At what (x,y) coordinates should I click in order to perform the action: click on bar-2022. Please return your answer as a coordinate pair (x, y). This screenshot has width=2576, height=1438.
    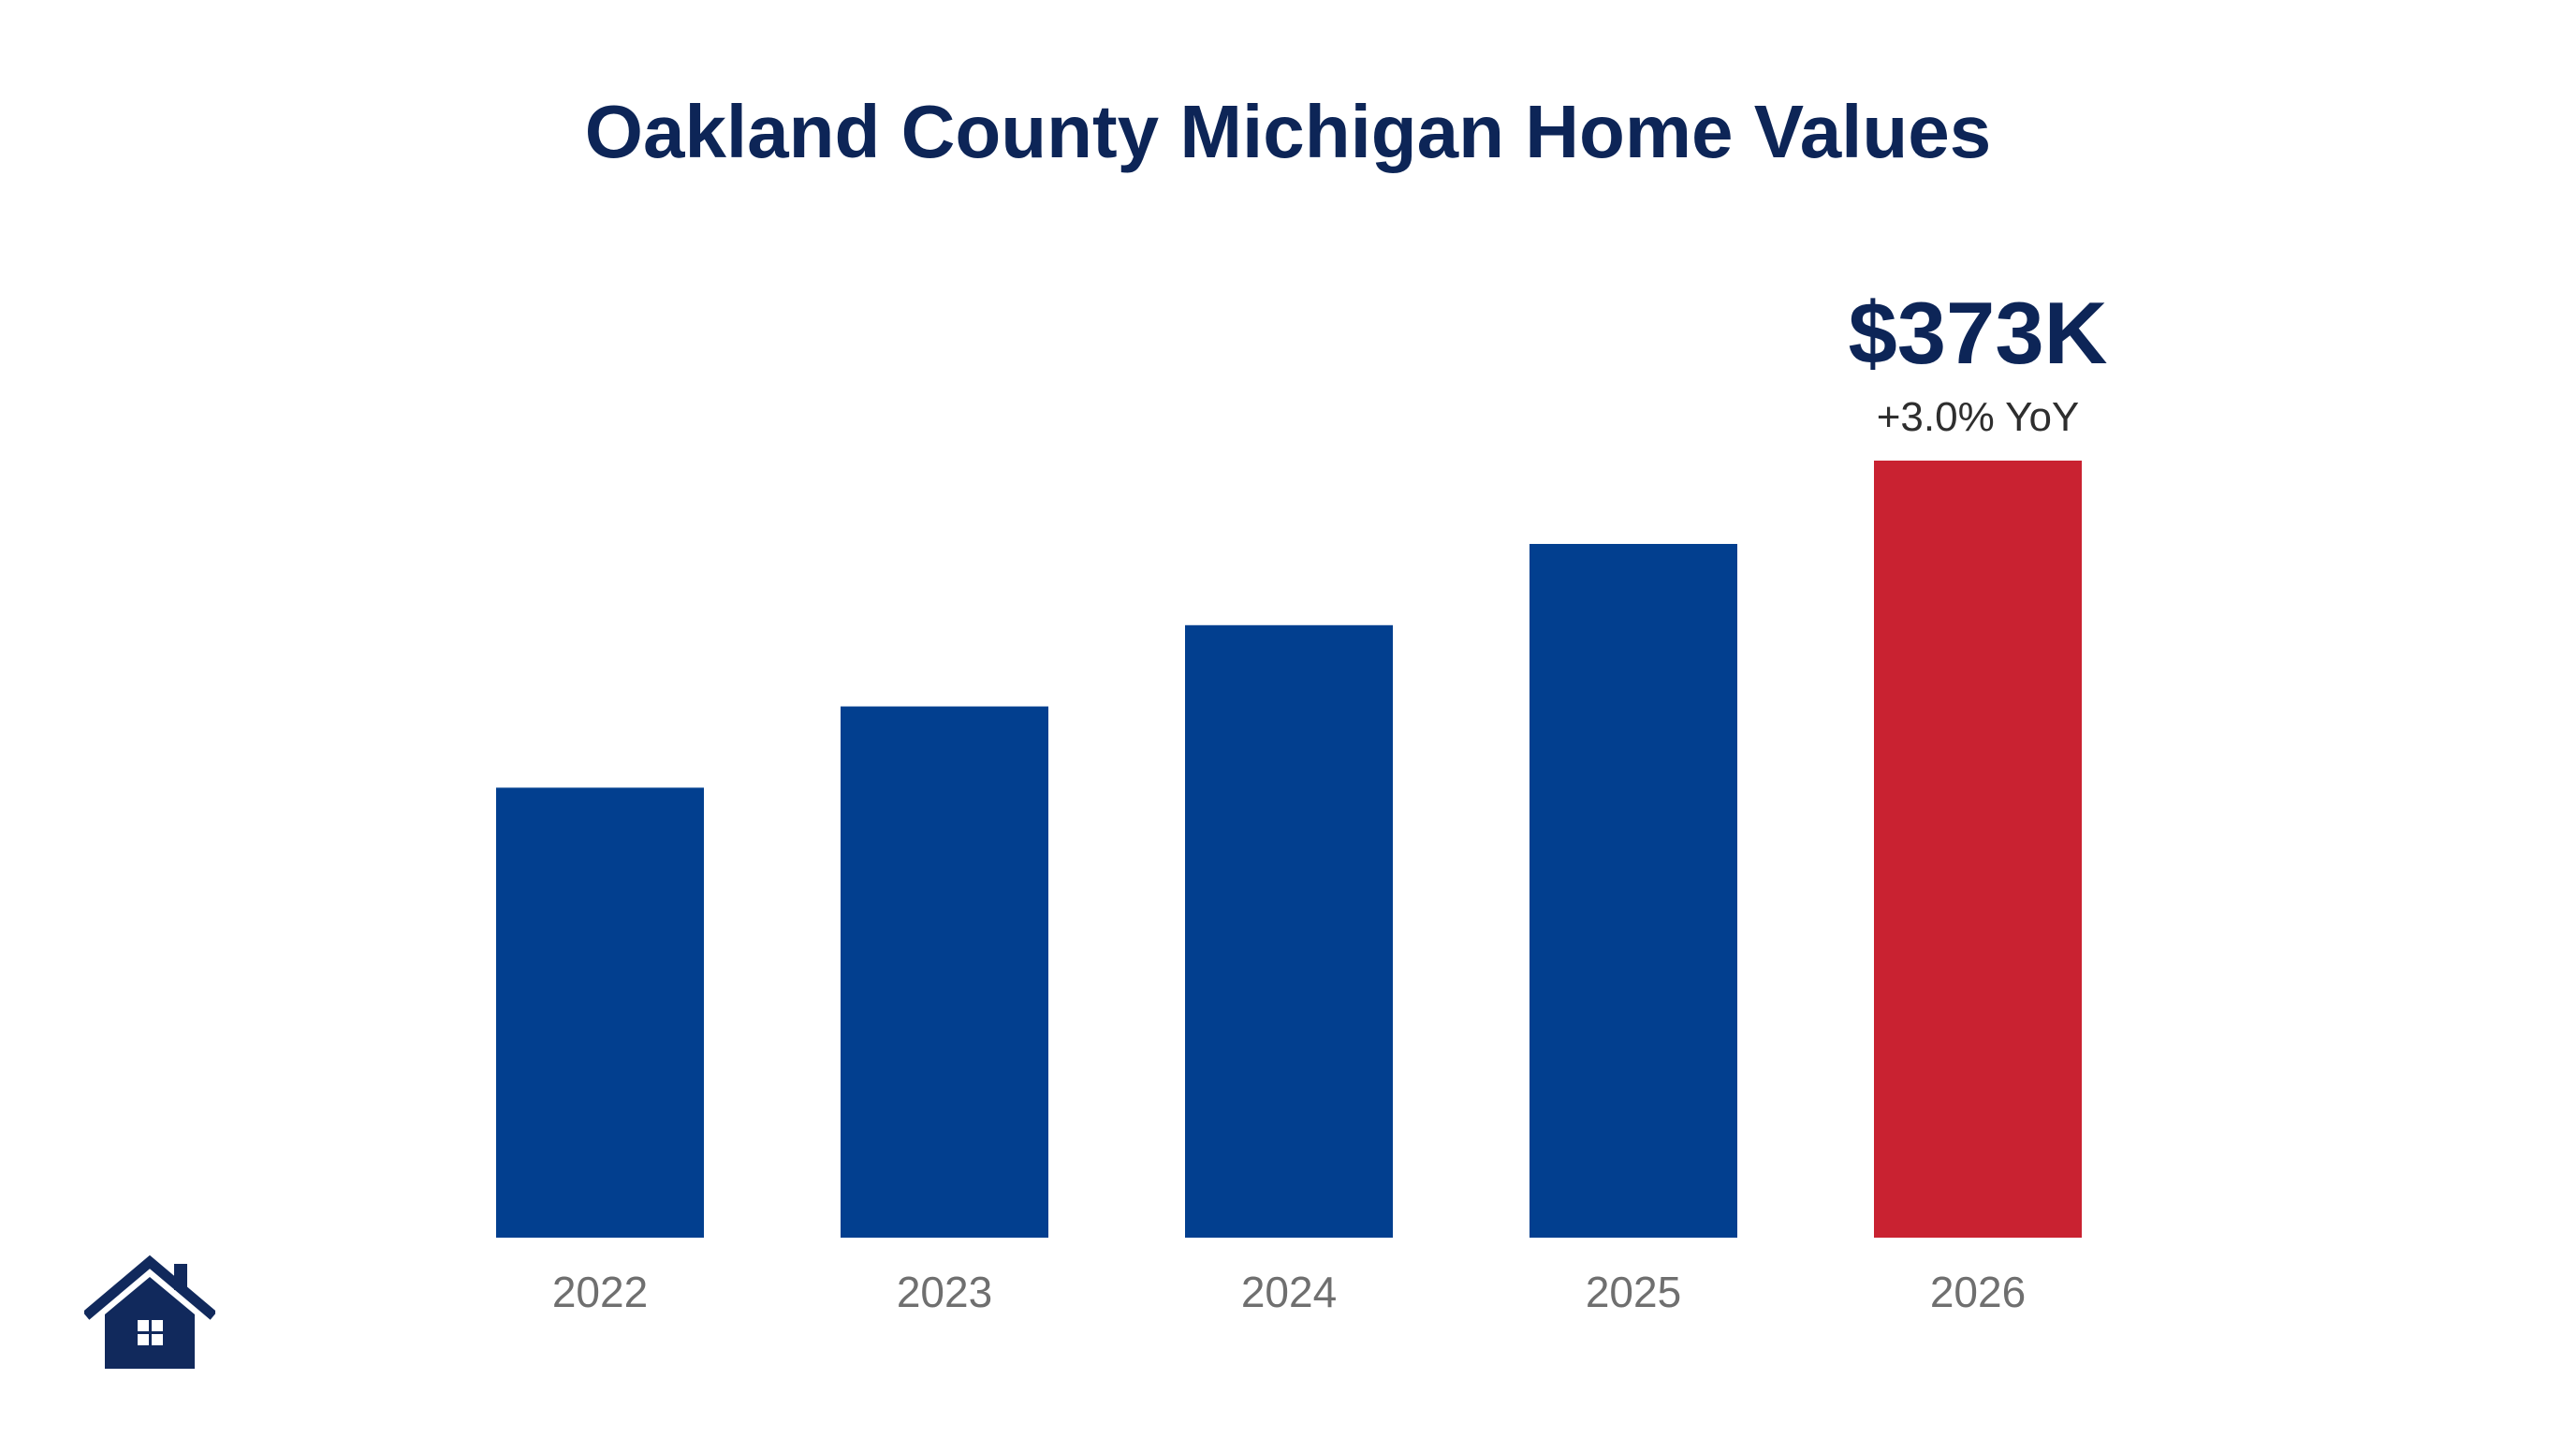
    Looking at the image, I should click on (600, 1013).